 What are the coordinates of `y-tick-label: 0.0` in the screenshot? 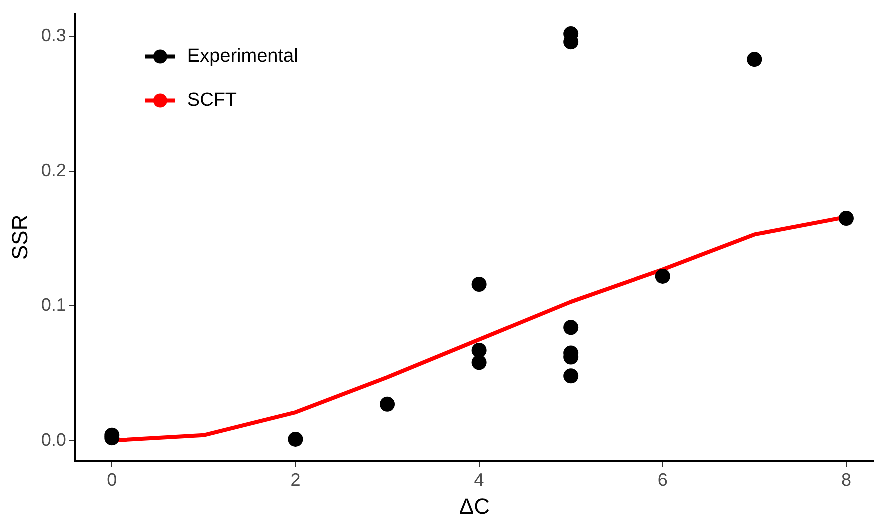 It's located at (53, 440).